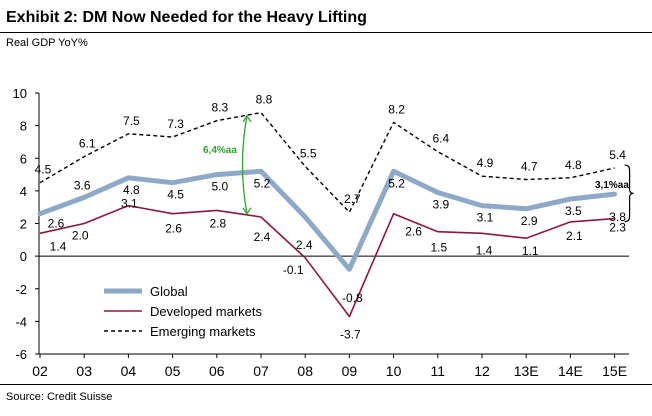 The height and width of the screenshot is (416, 652). What do you see at coordinates (264, 100) in the screenshot?
I see `data-label-emerging: 8.8` at bounding box center [264, 100].